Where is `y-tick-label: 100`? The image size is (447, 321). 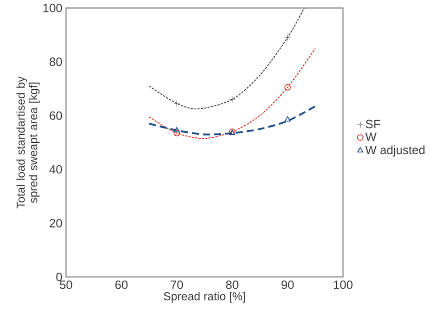 y-tick-label: 100 is located at coordinates (52, 8).